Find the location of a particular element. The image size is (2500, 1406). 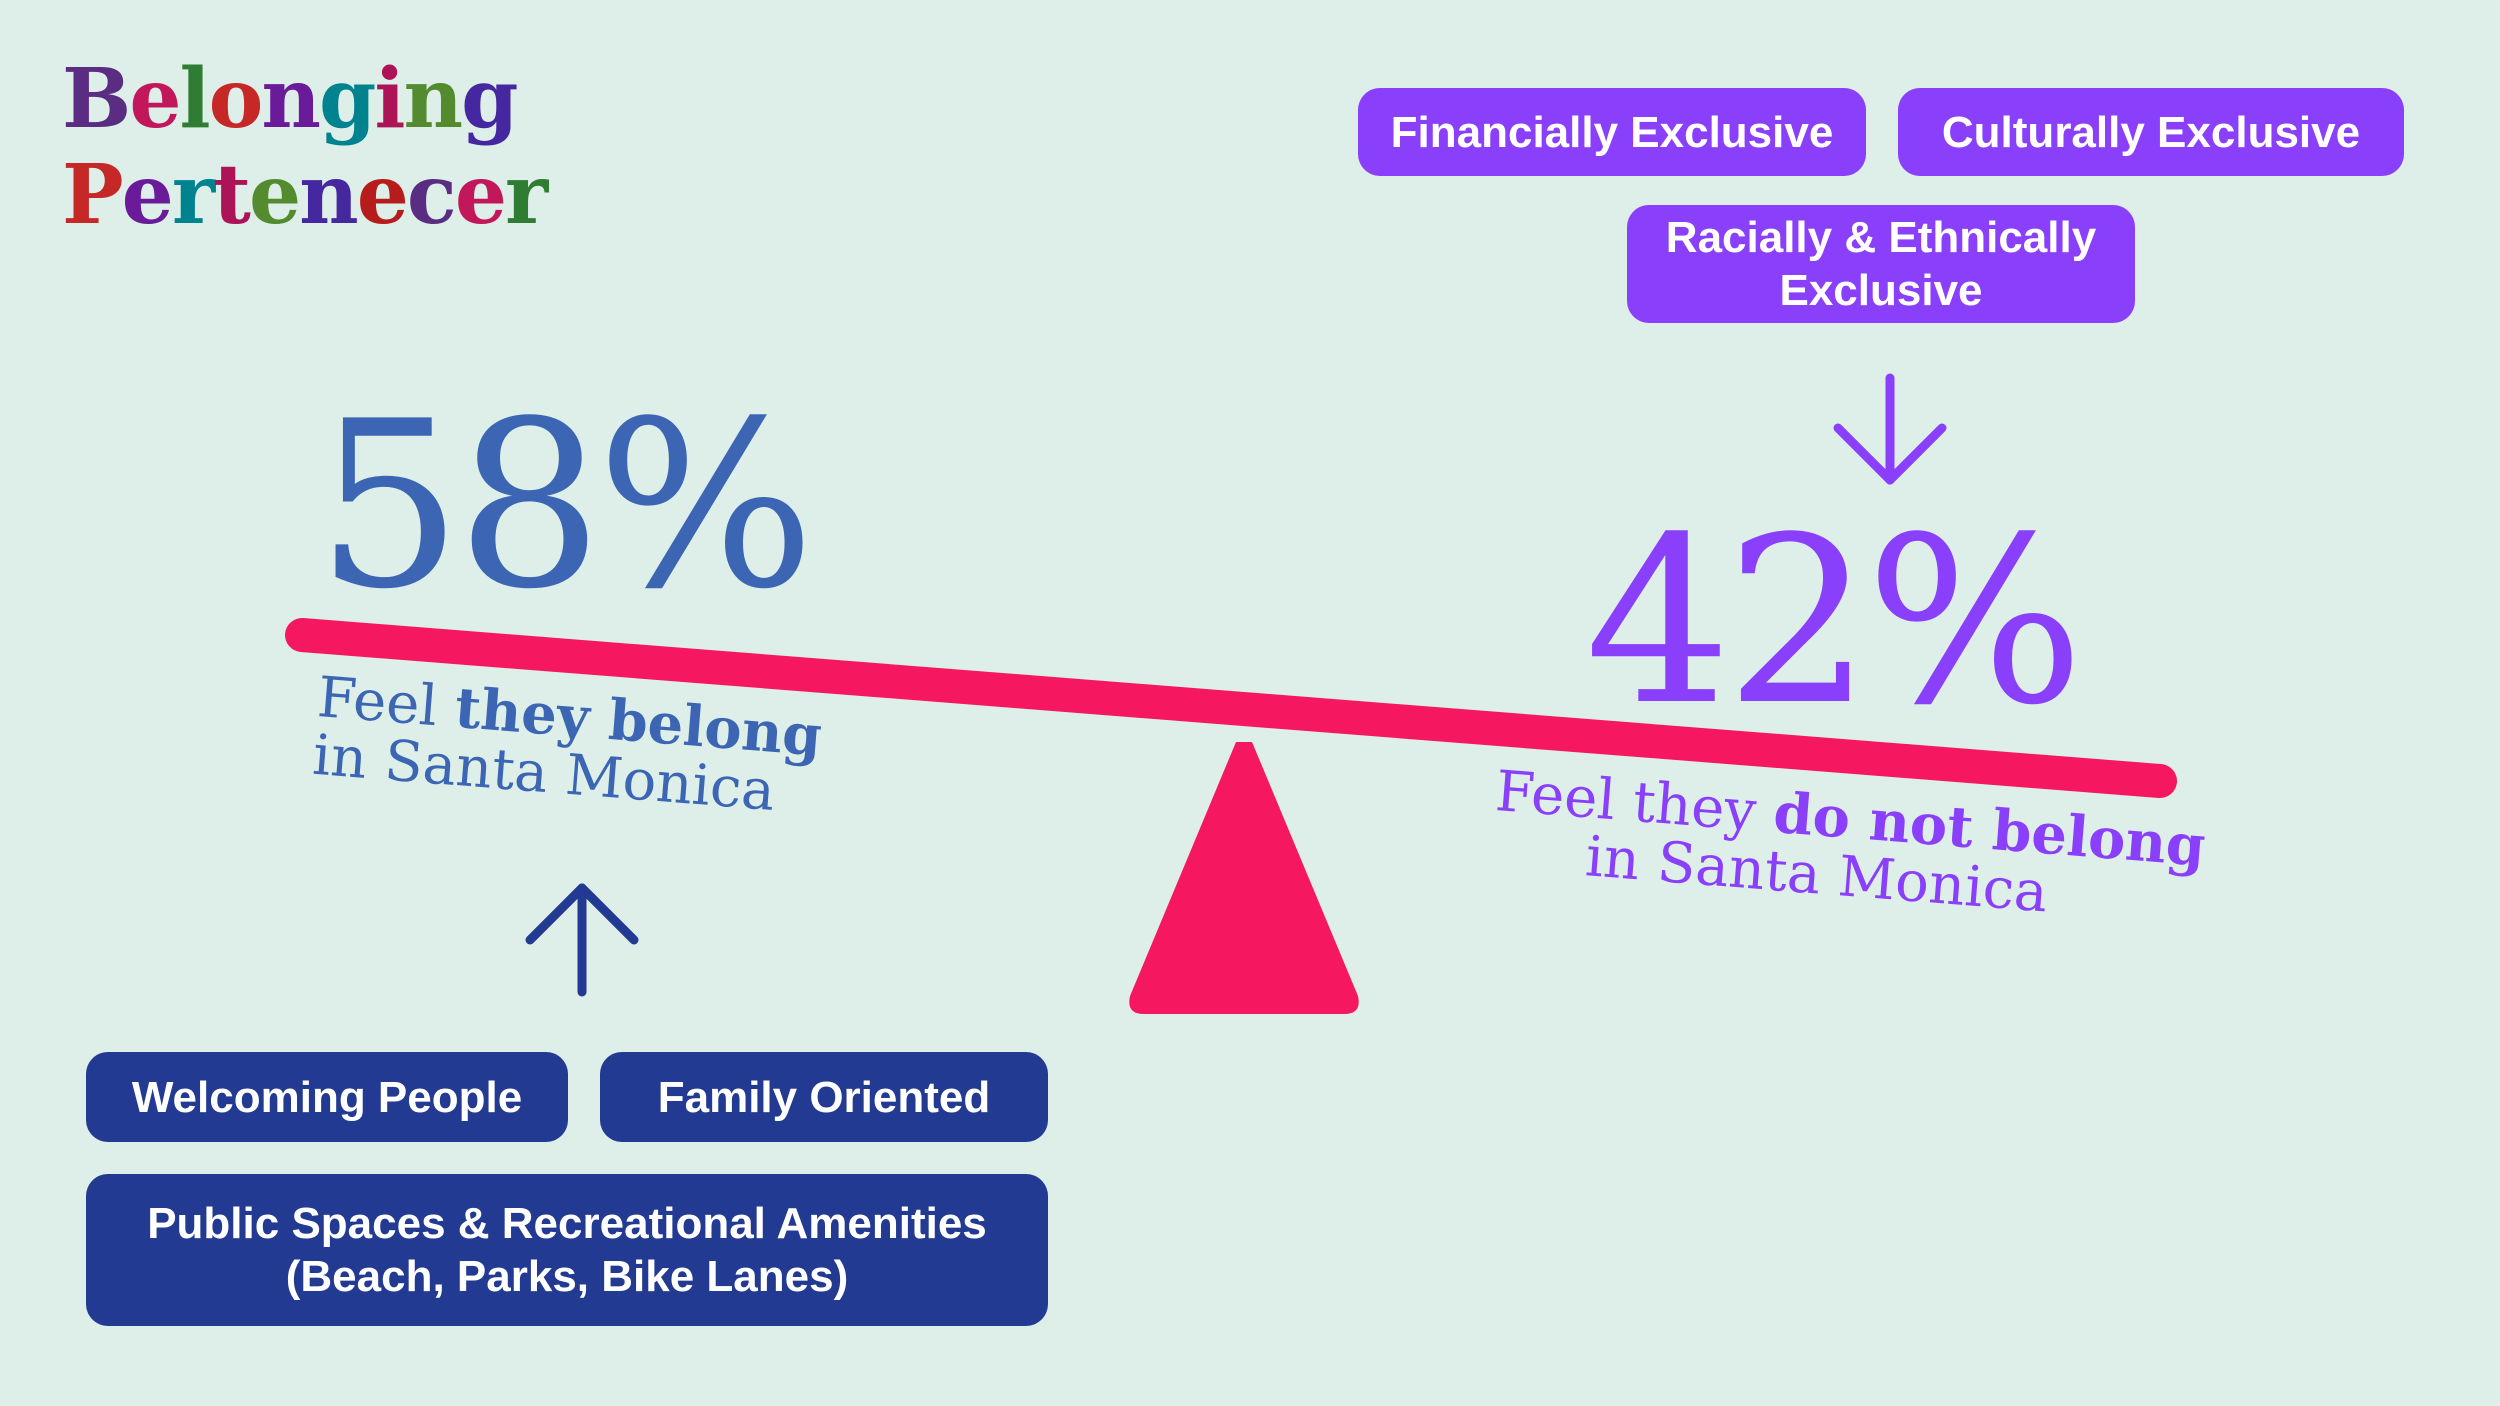

reason-pill-racially-ethnically-exclusive: Racially & Ethnically Exclusive is located at coordinates (1881, 264).